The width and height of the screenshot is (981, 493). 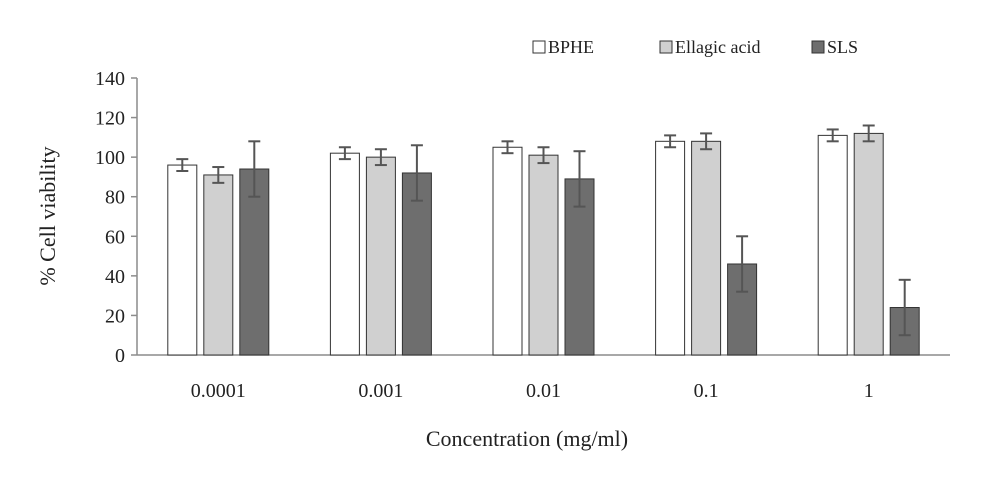 I want to click on x-tick-label: 0.0001, so click(x=218, y=391).